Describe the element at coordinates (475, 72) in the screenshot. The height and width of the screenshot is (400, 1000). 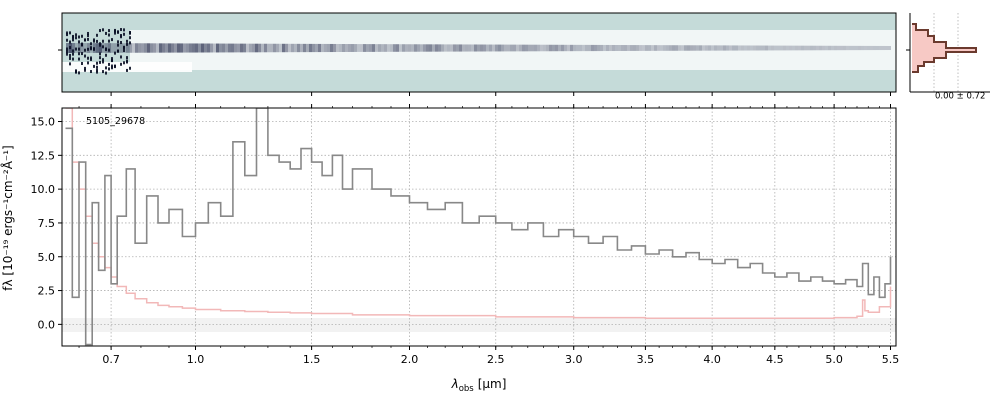
I see `spectrum-2d-ticks` at that location.